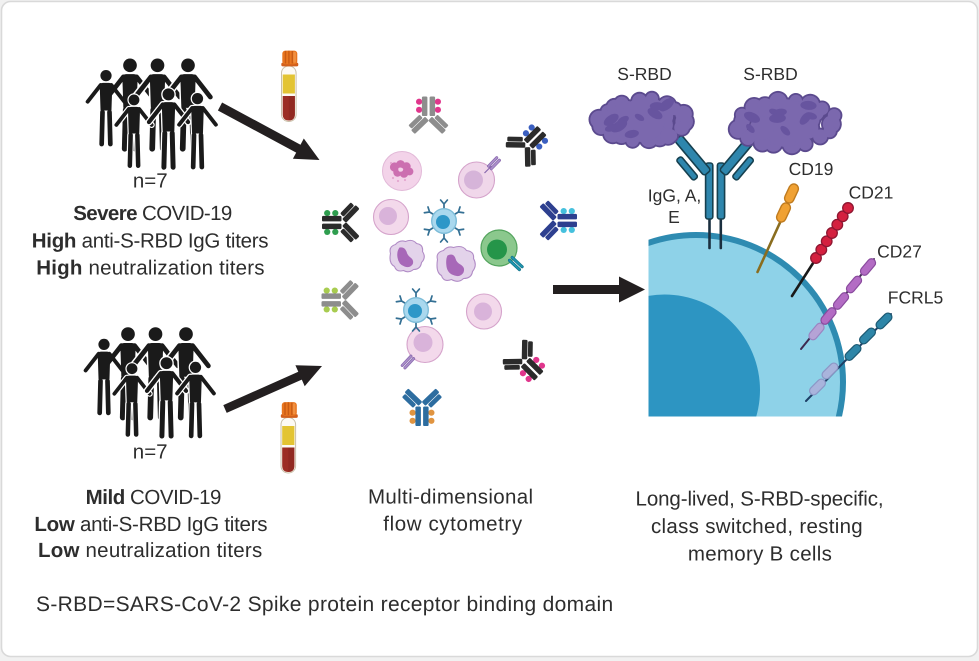  What do you see at coordinates (675, 196) in the screenshot?
I see `svg-text: IgG, A,` at bounding box center [675, 196].